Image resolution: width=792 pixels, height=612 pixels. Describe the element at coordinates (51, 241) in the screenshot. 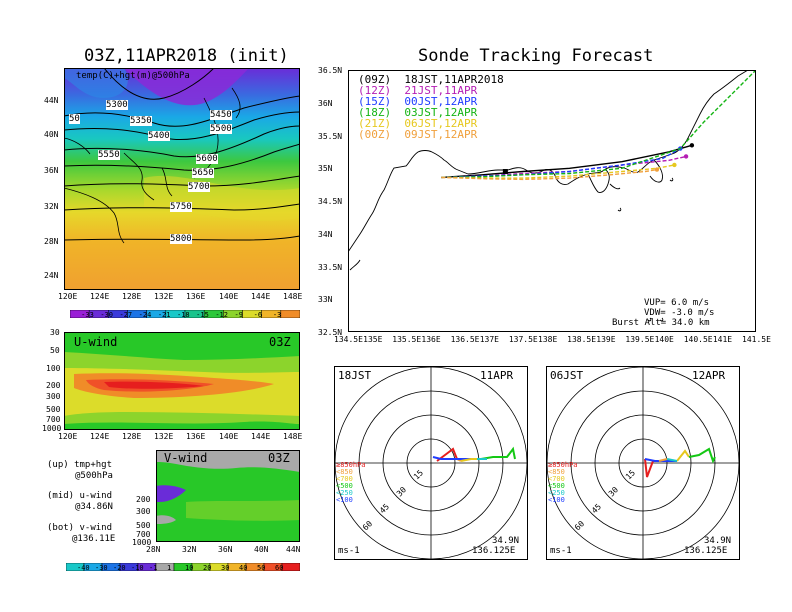

I see `map500-ytick: 28N` at that location.